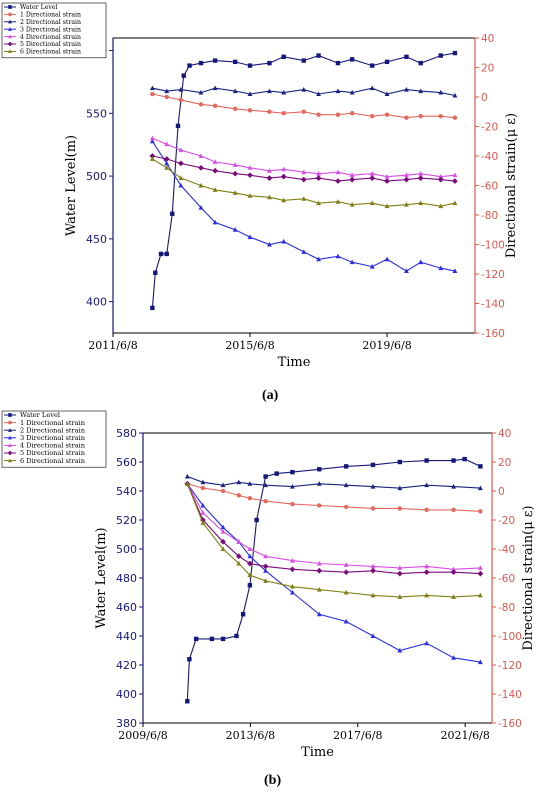 This screenshot has height=794, width=550. I want to click on left-tick-label: 480, so click(126, 578).